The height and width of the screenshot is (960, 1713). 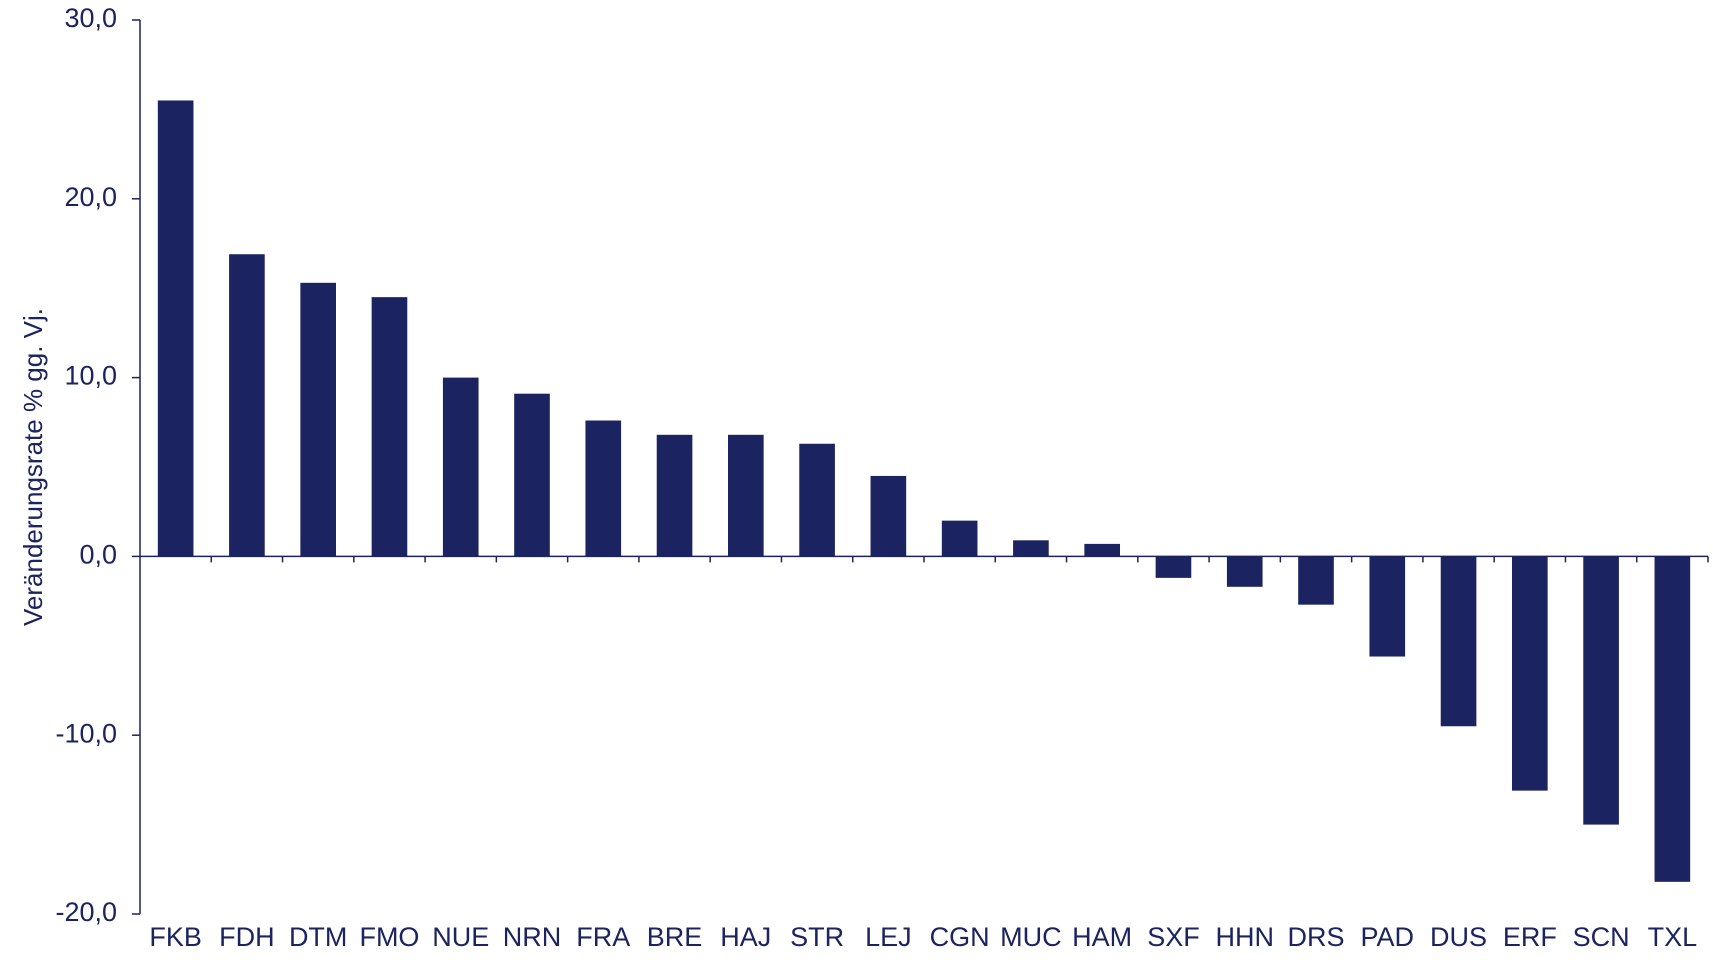 I want to click on bar-sxf, so click(x=1173, y=567).